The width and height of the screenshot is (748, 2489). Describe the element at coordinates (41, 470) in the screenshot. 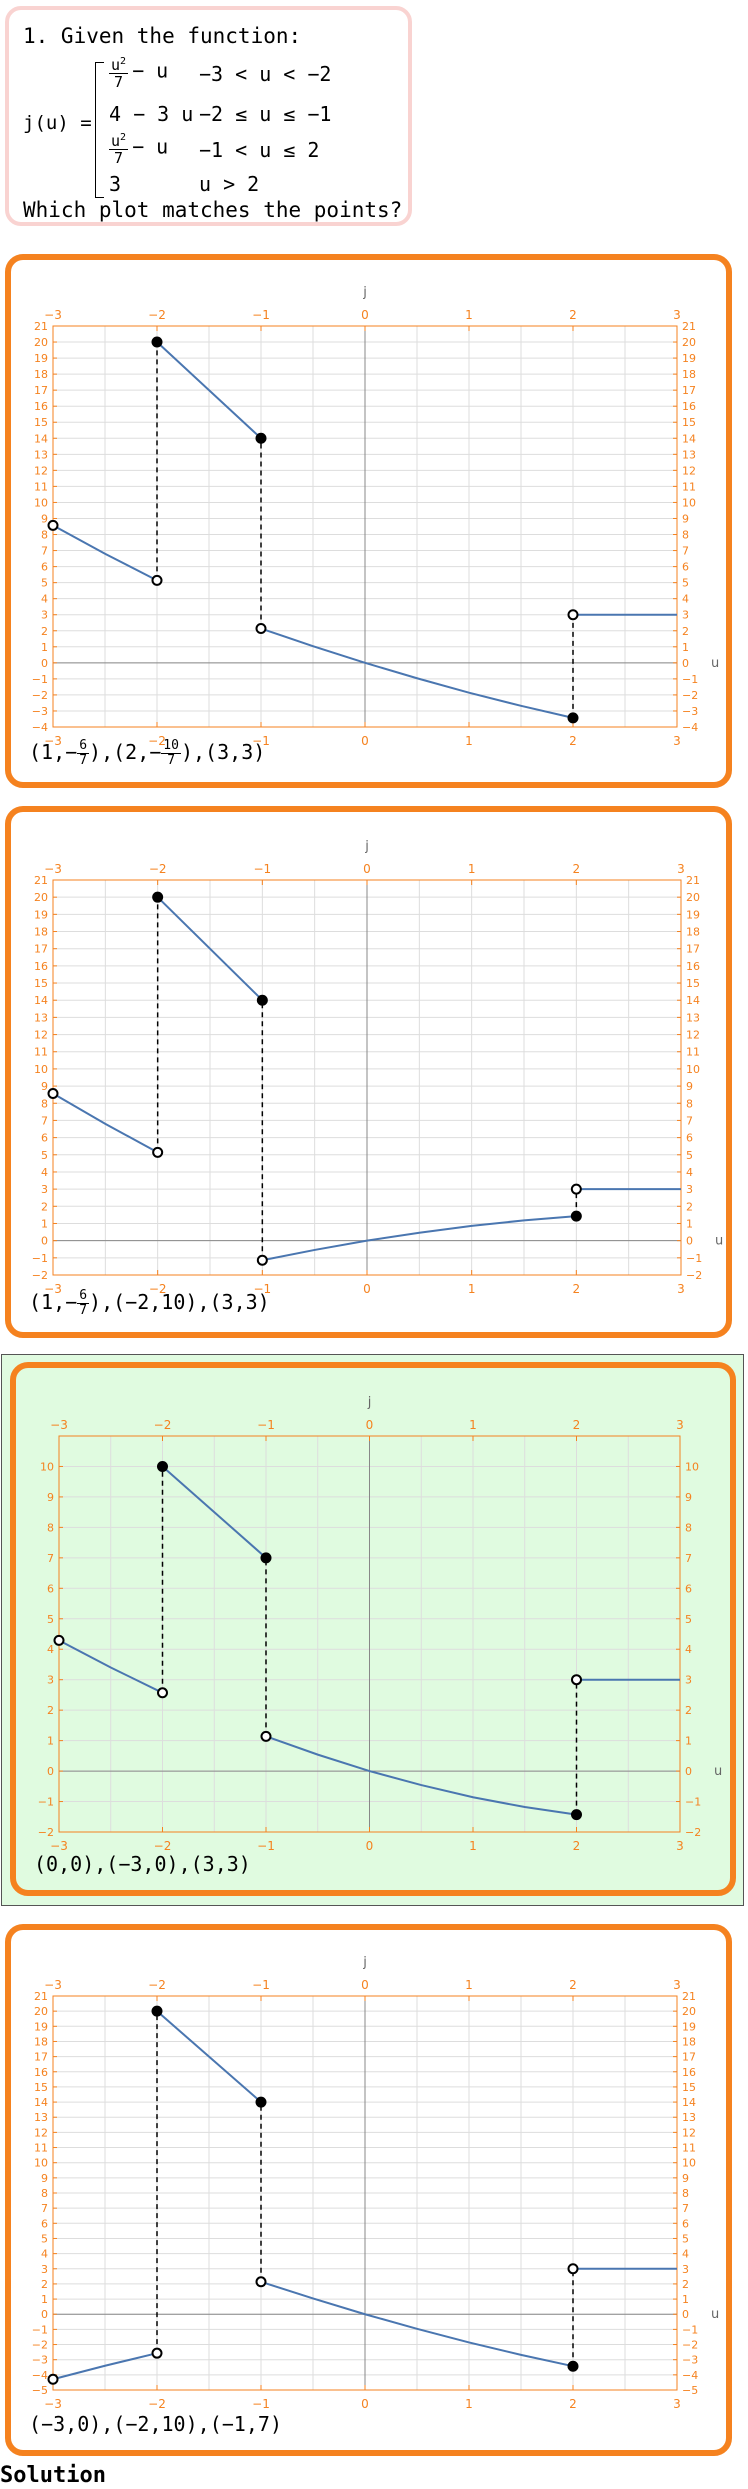

I see `y-tick-label-left: 12` at that location.